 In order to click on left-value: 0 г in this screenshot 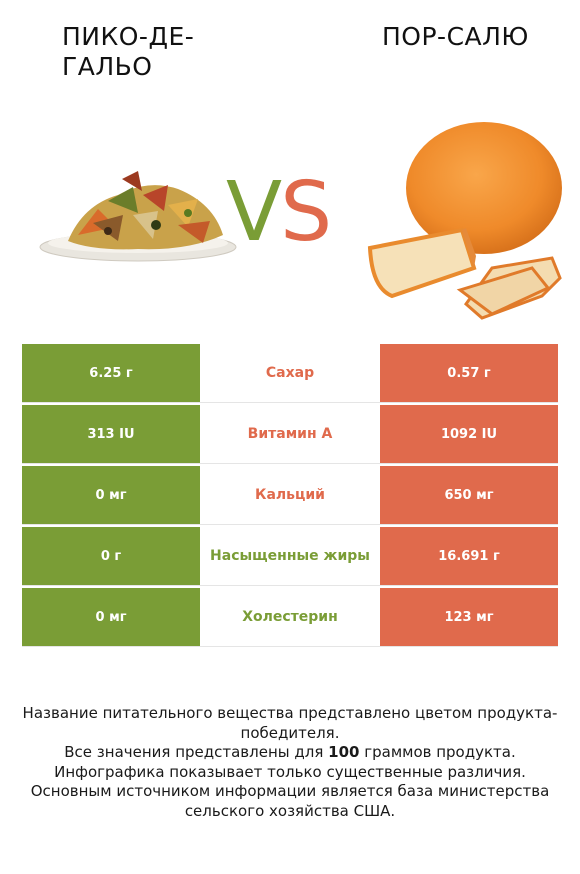, I will do `click(111, 556)`.